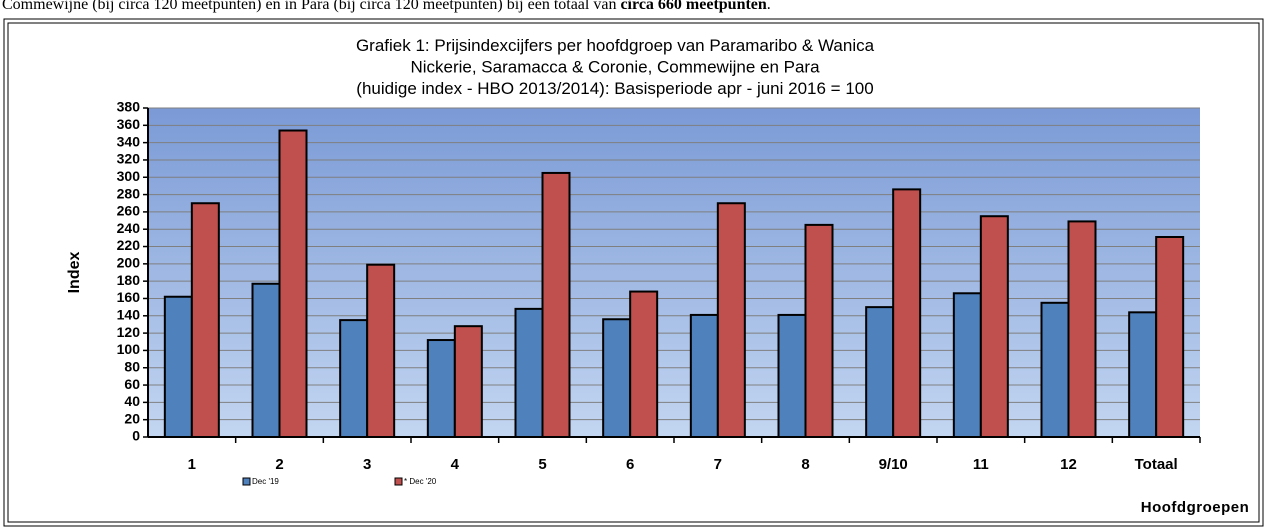 The width and height of the screenshot is (1267, 527). I want to click on x-tick-label: 12, so click(1068, 464).